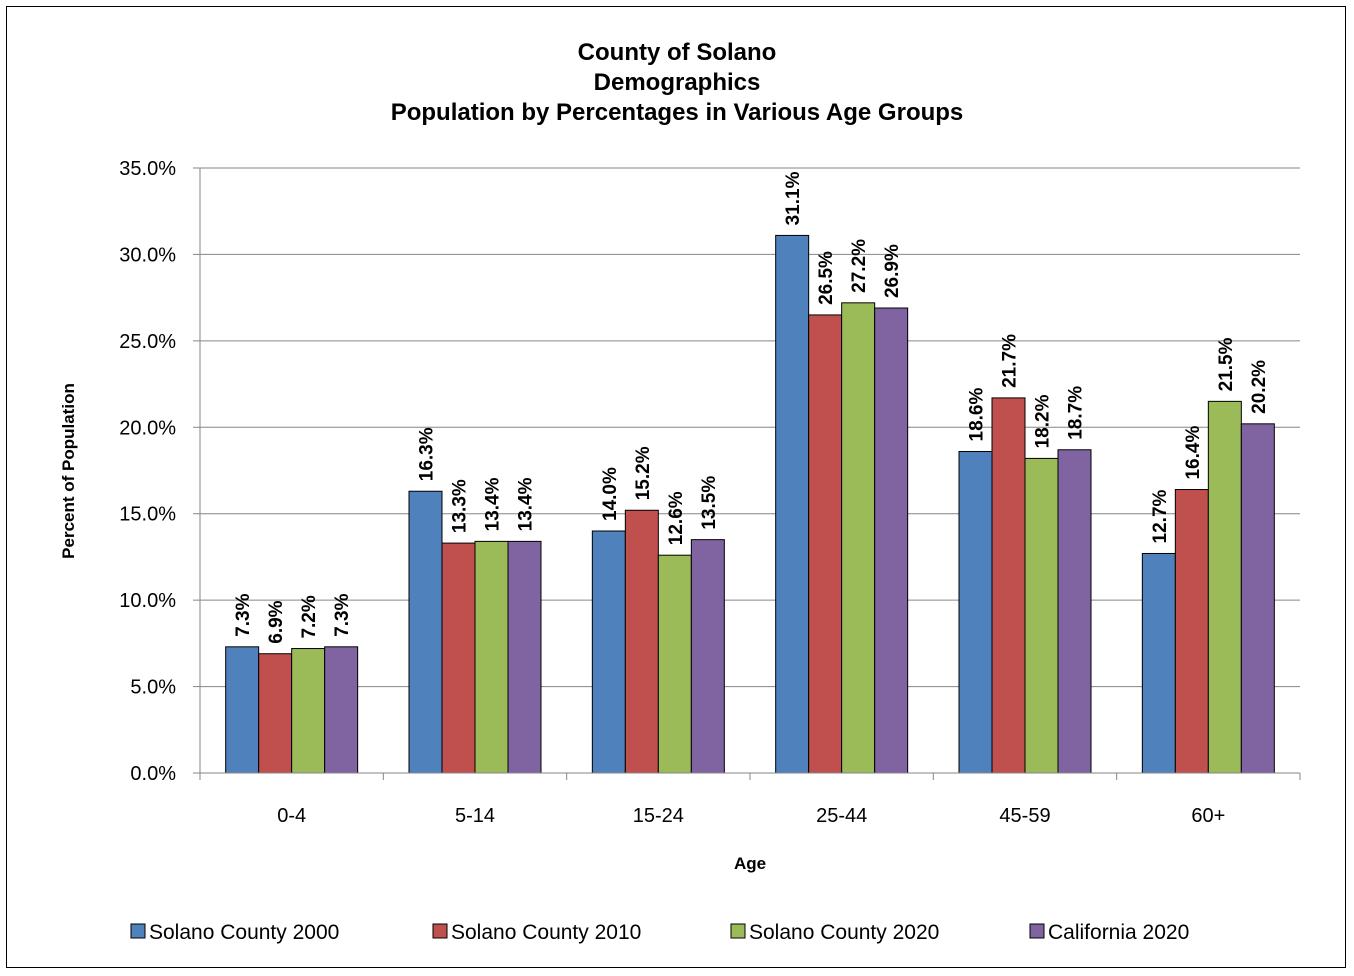 The image size is (1354, 976). Describe the element at coordinates (750, 863) in the screenshot. I see `x-axis-title: Age` at that location.